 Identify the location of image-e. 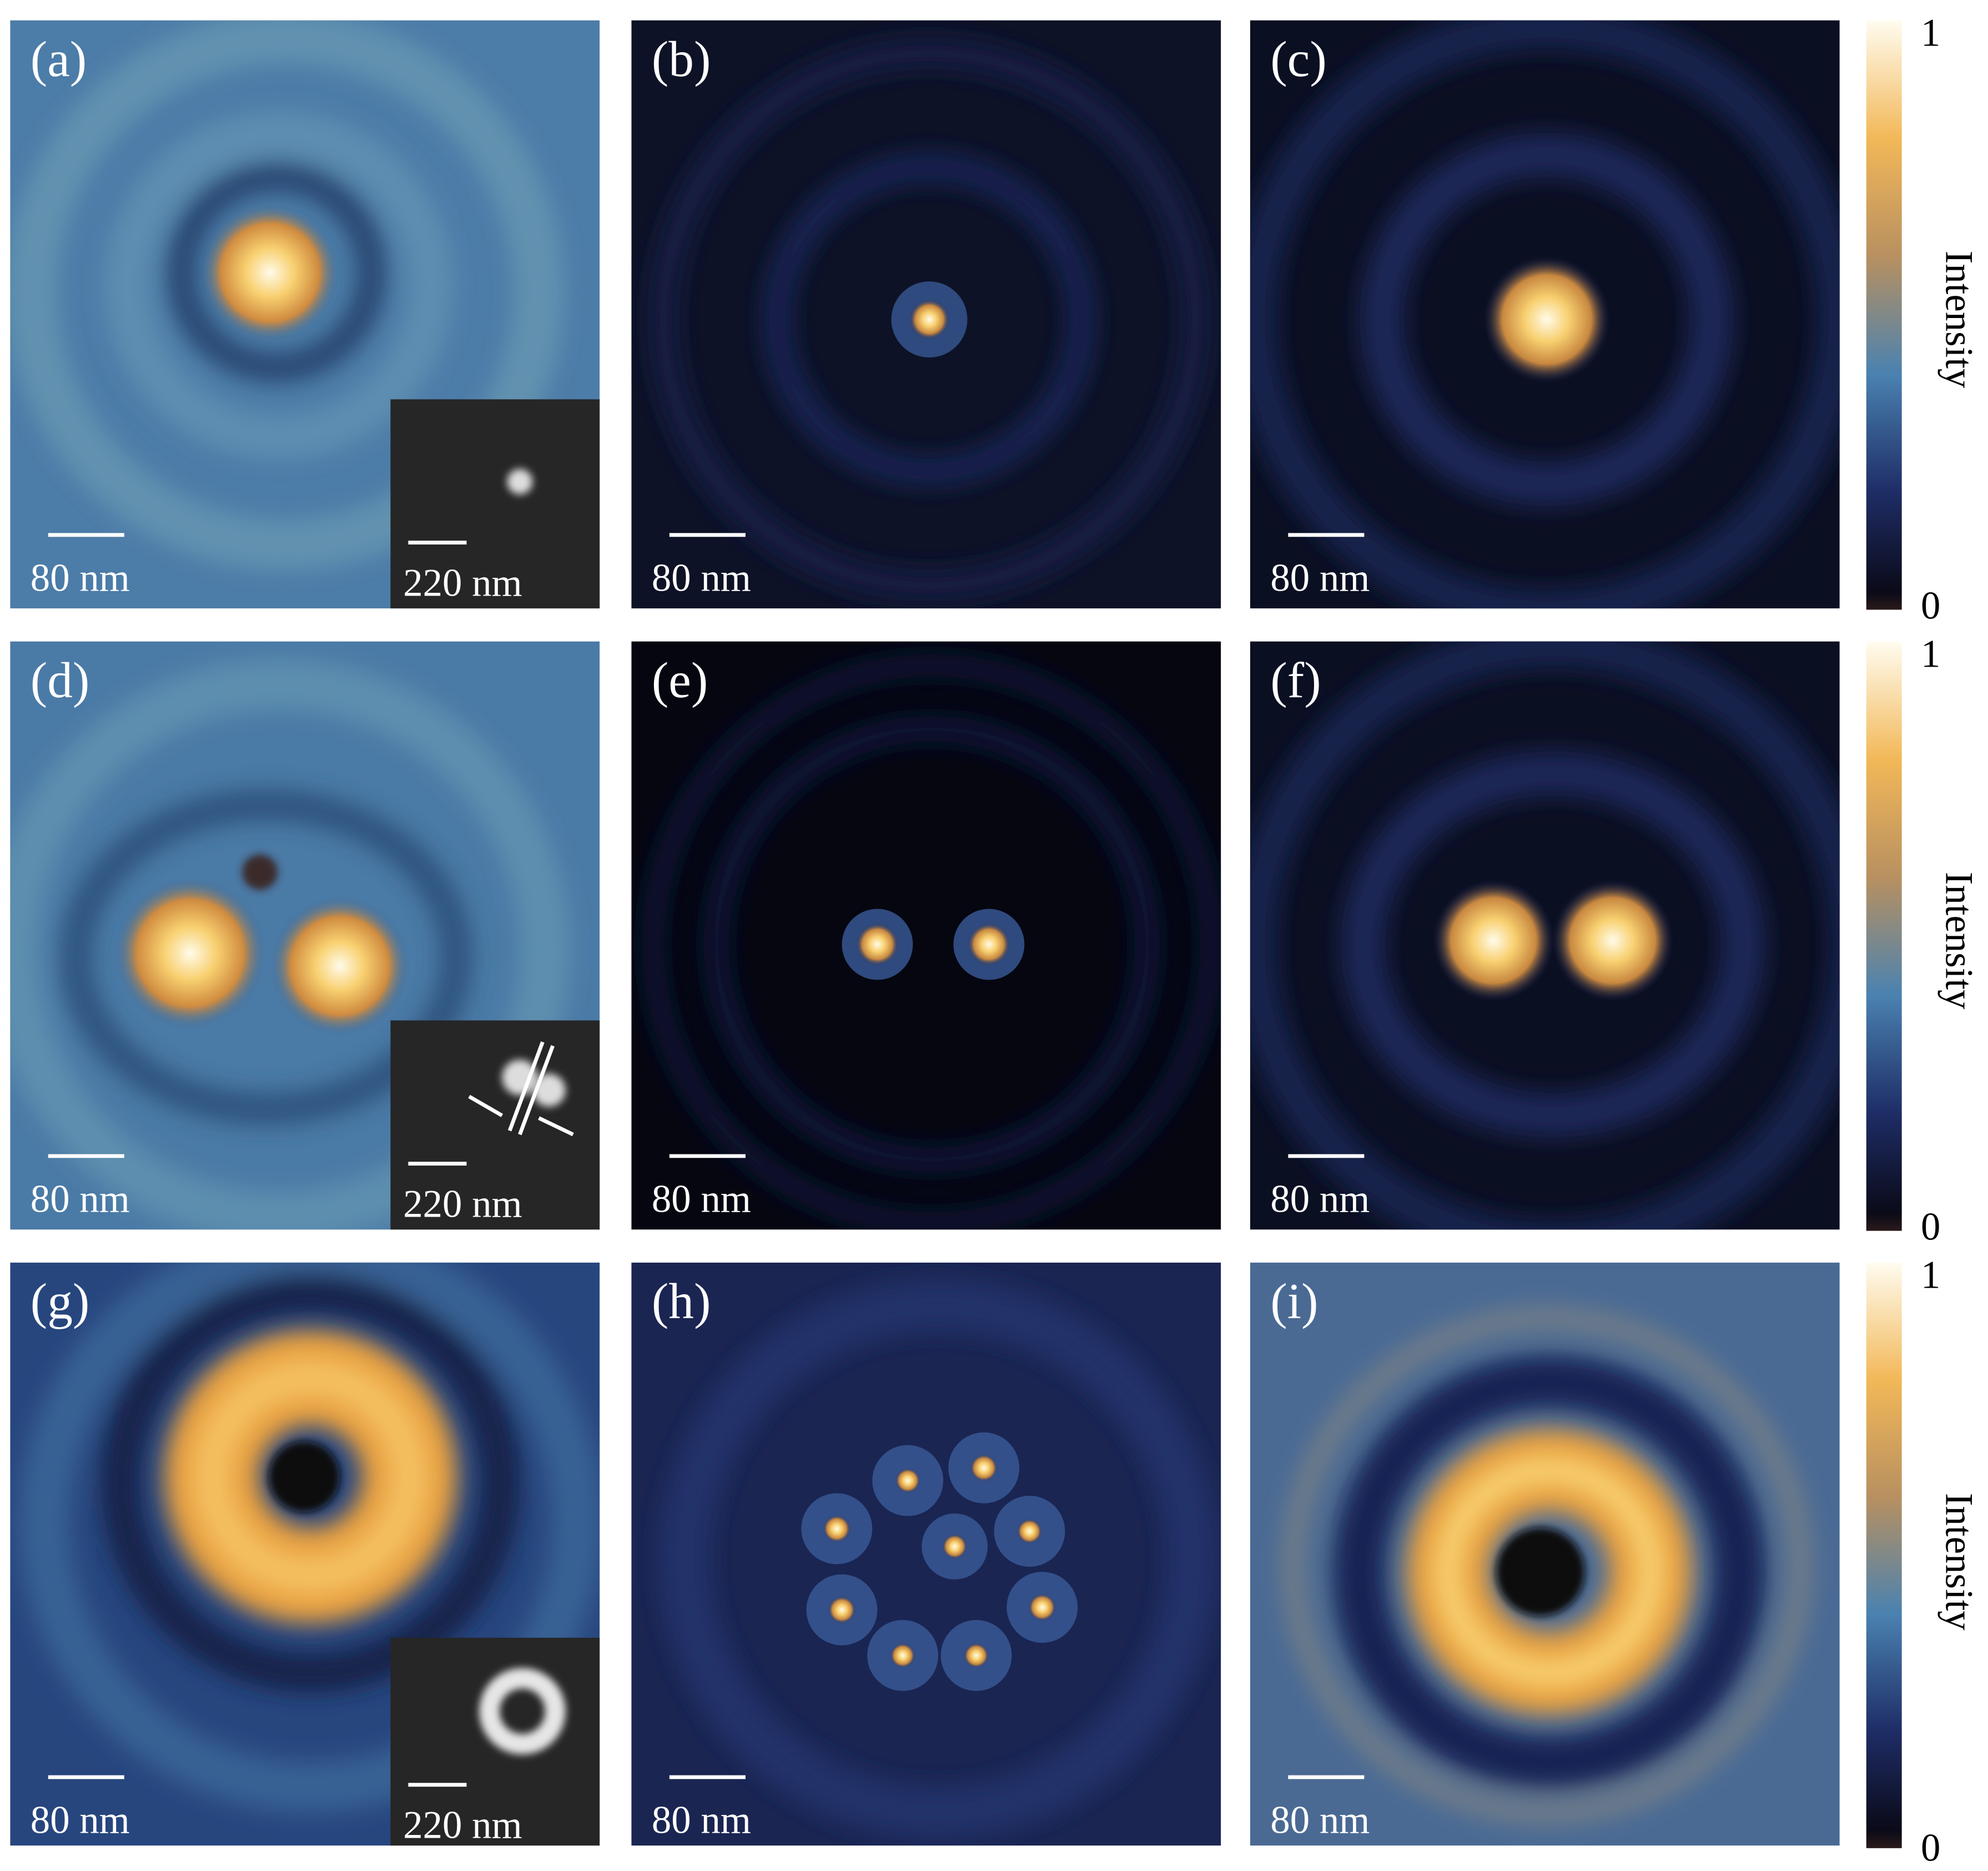
(926, 936).